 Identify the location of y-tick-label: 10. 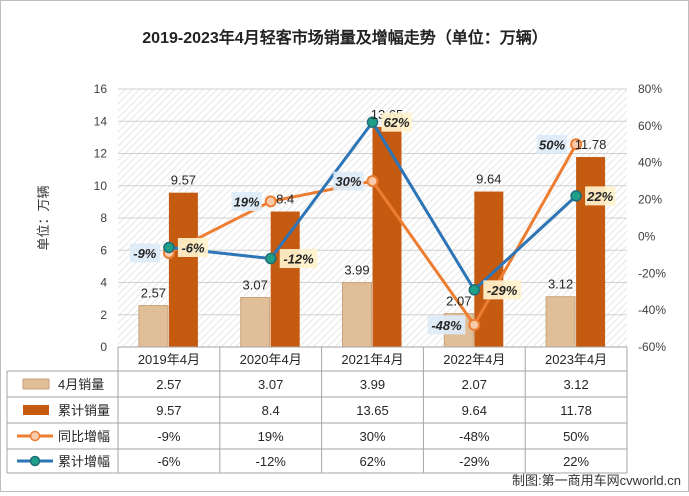
(101, 186).